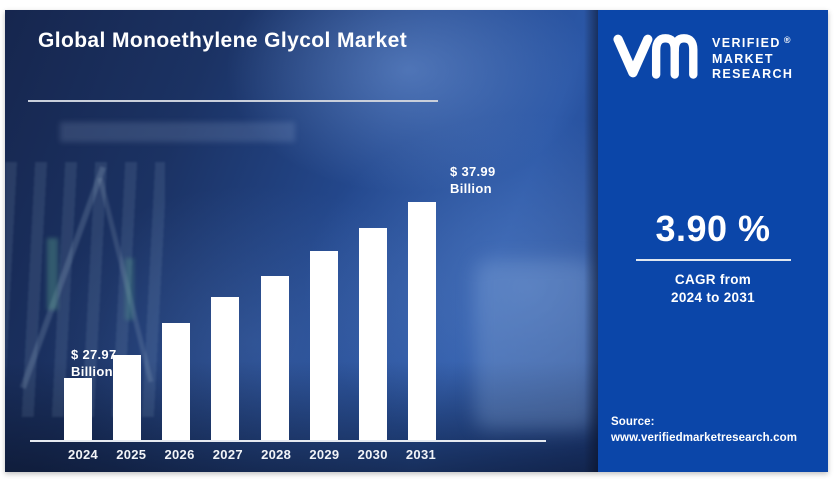 The height and width of the screenshot is (479, 835). Describe the element at coordinates (753, 74) in the screenshot. I see `brand-name-line3: RESEARCH` at that location.